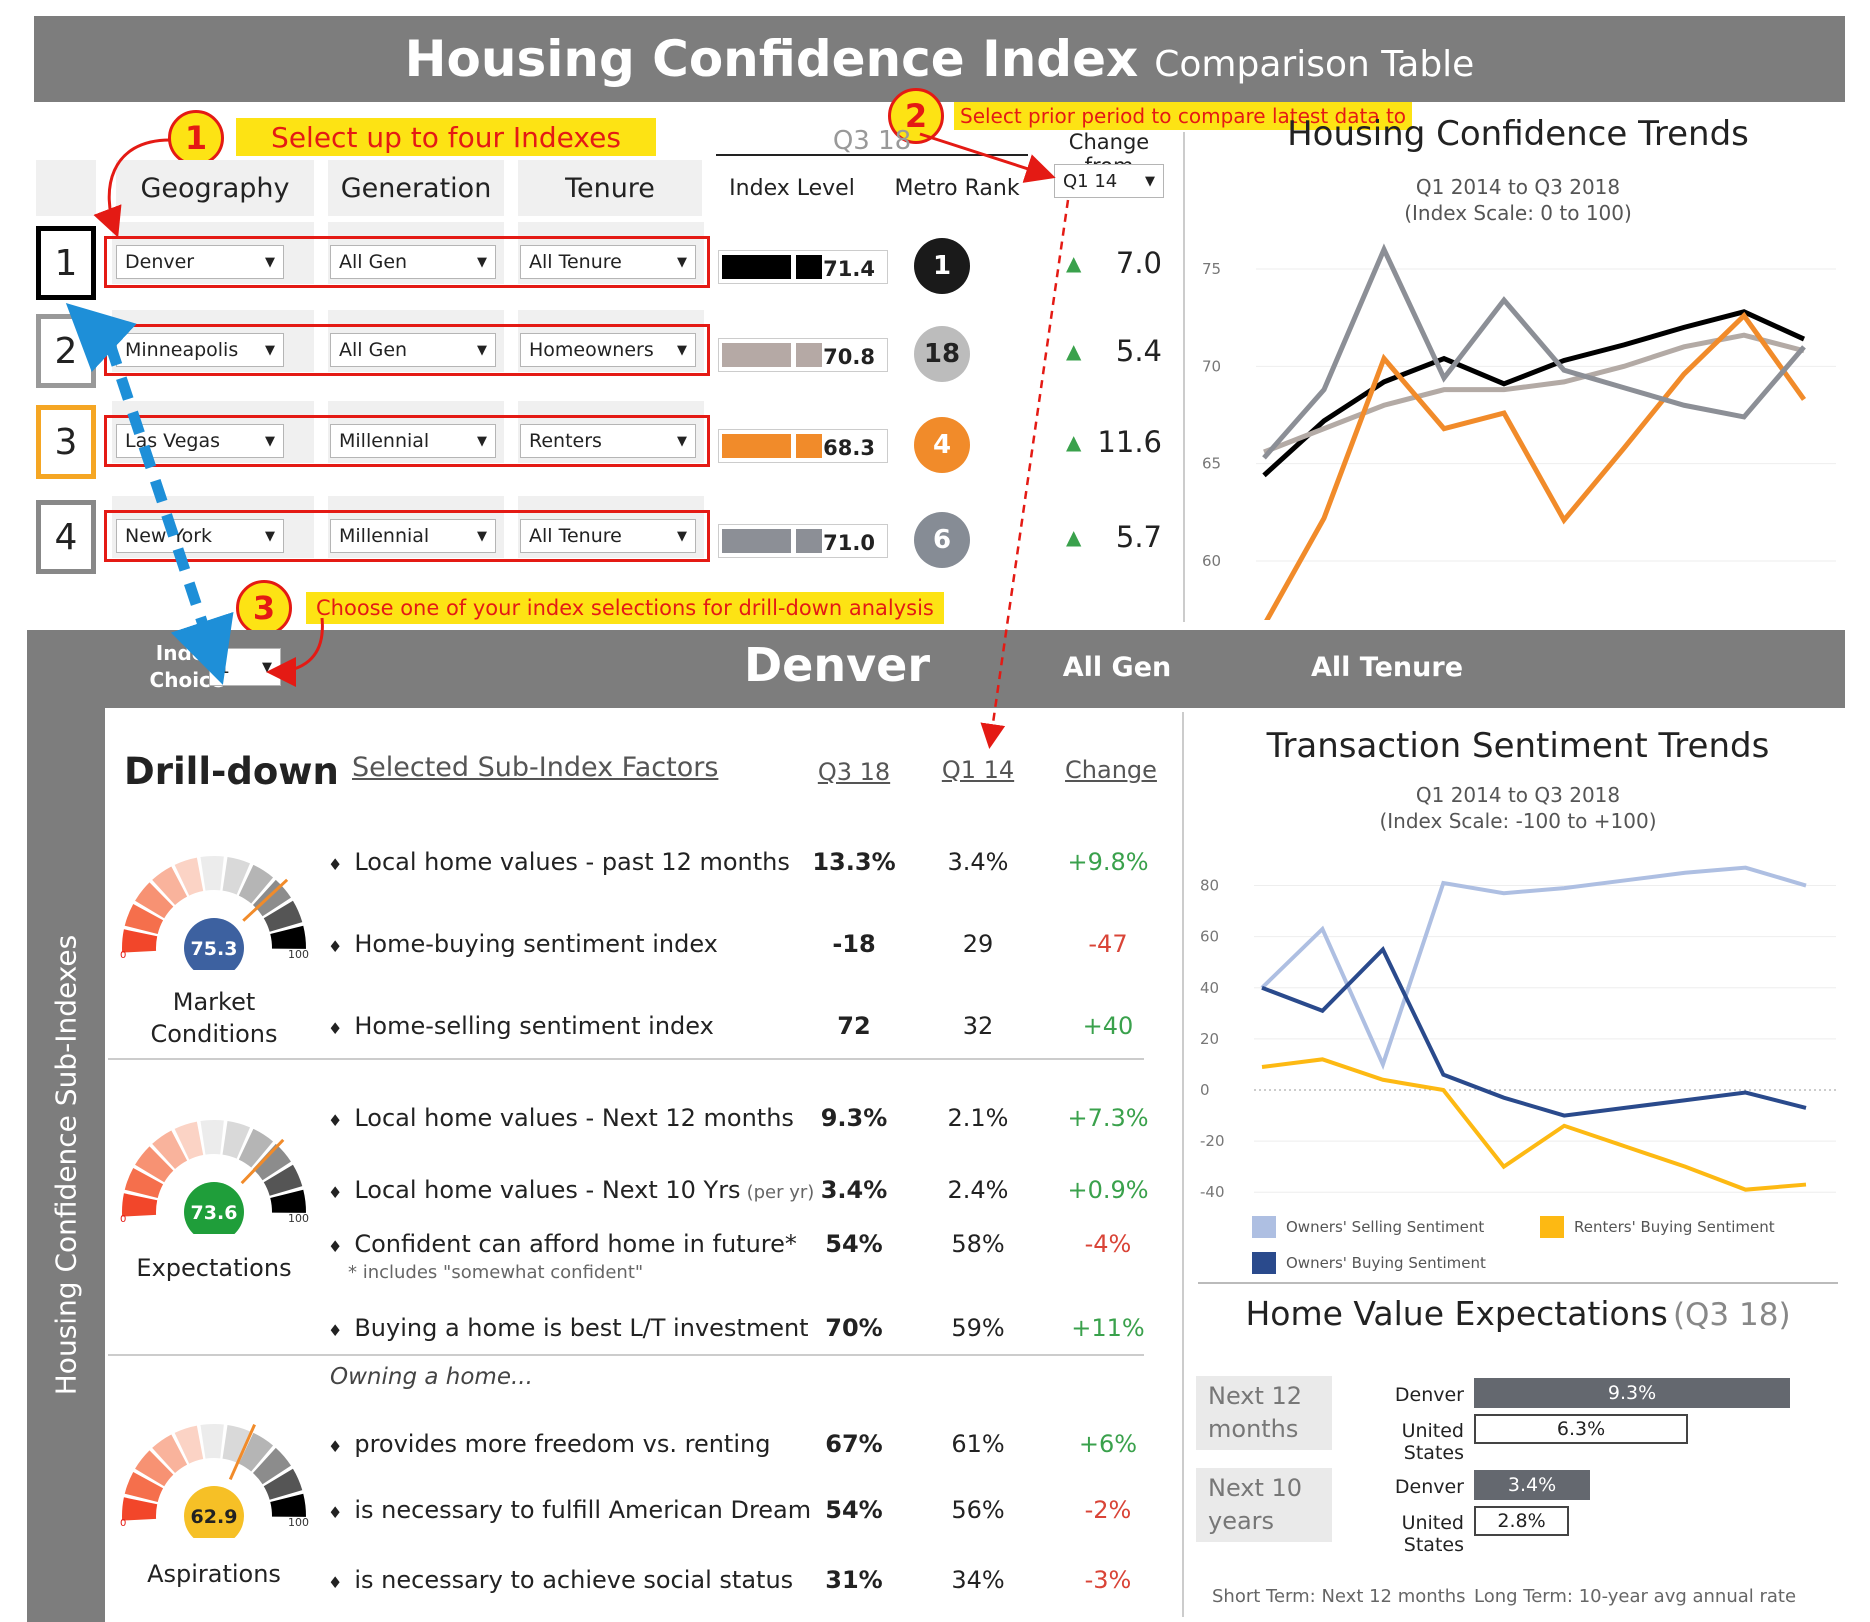 Image resolution: width=1870 pixels, height=1622 pixels. What do you see at coordinates (1518, 821) in the screenshot?
I see `tst-chart-sub2: (Index Scale: -100 to +100)` at bounding box center [1518, 821].